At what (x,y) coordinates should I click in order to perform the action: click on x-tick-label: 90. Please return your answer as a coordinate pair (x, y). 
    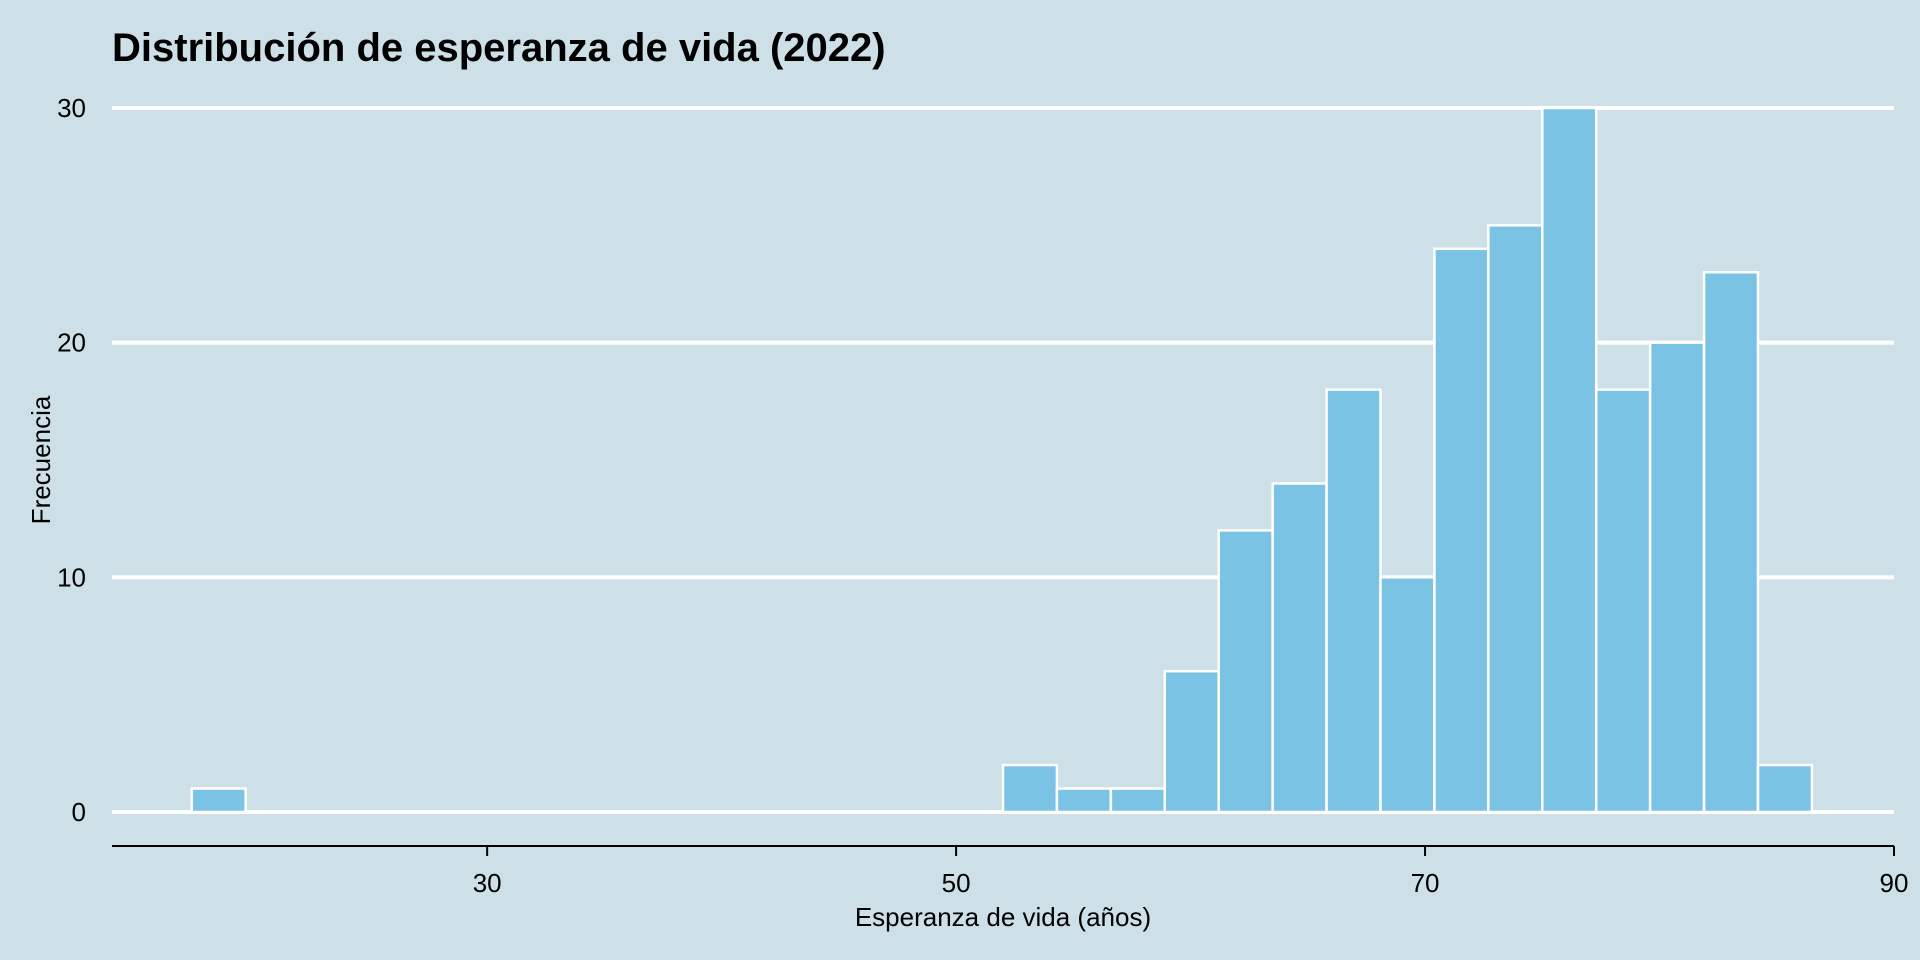
    Looking at the image, I should click on (1894, 883).